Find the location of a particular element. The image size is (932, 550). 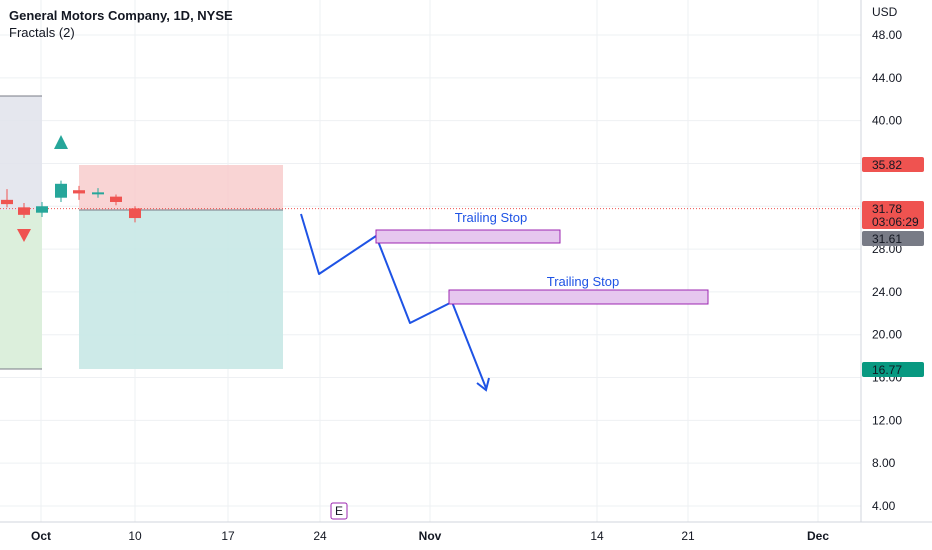

price-badge-value: 31.78 is located at coordinates (887, 209).